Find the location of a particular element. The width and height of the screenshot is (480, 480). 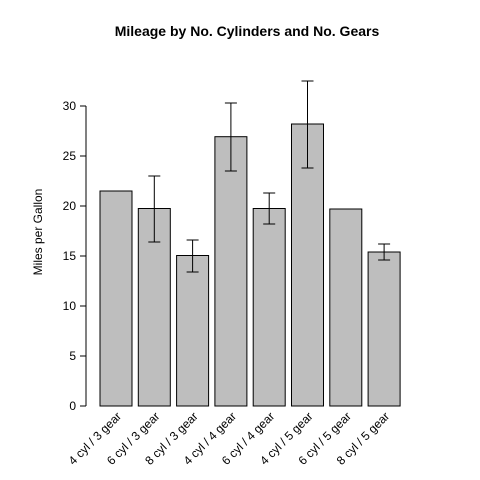

y-tick-label: 15 is located at coordinates (70, 256).